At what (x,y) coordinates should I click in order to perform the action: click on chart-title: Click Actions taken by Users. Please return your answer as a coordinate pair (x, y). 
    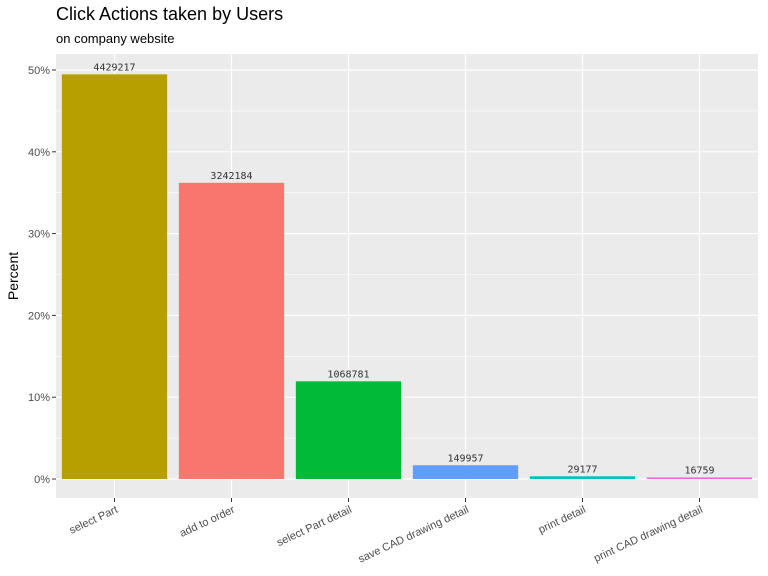
    Looking at the image, I should click on (170, 14).